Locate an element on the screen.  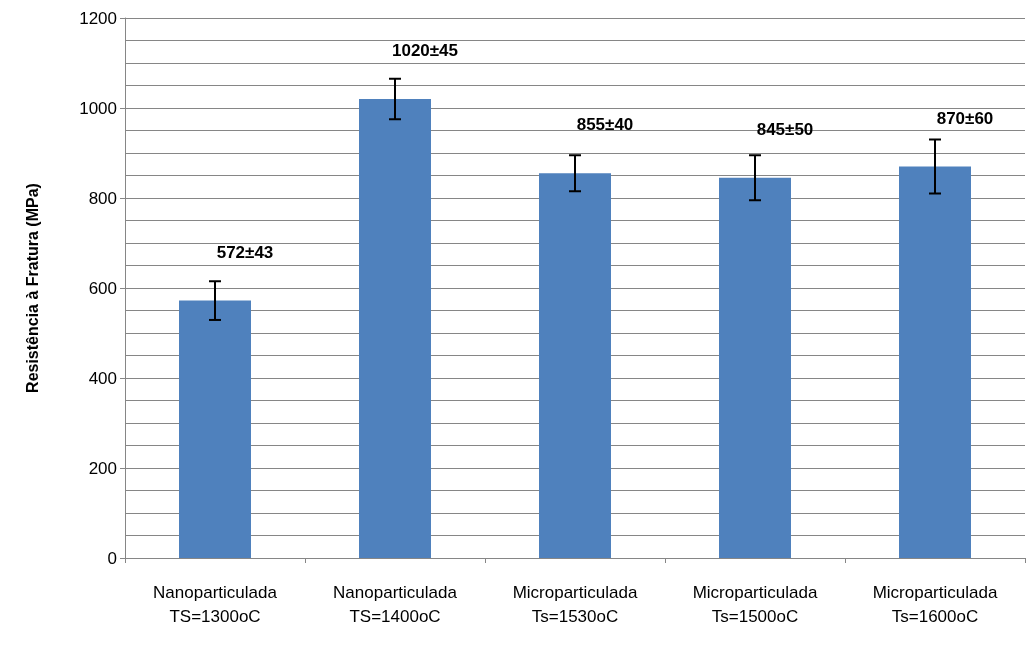
data-label: 572±43 is located at coordinates (245, 252).